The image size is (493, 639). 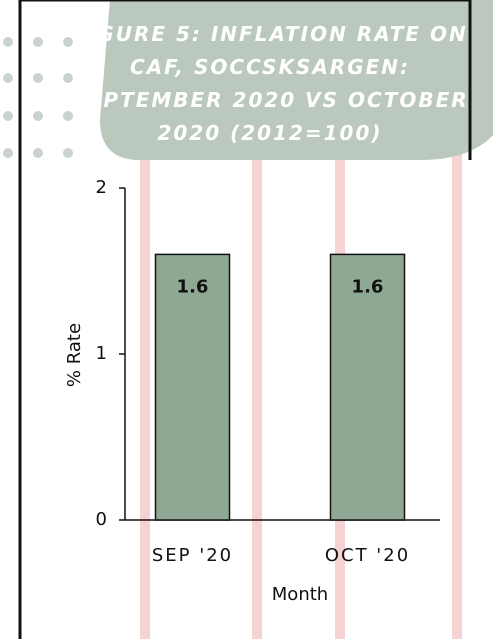 I want to click on y-tick-label: 2, so click(x=101, y=187).